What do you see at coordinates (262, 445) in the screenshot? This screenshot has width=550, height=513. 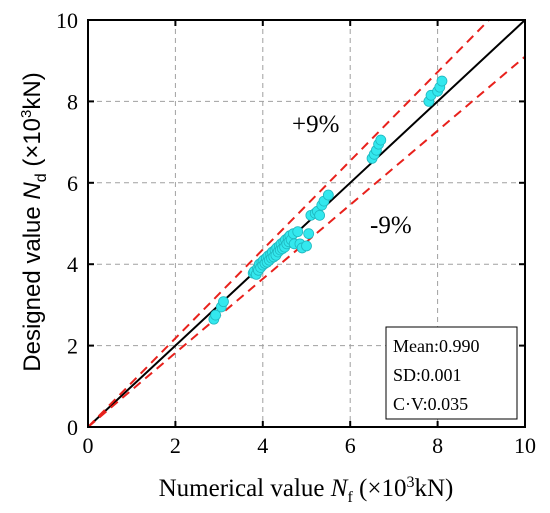 I see `x-tick-label: 4` at bounding box center [262, 445].